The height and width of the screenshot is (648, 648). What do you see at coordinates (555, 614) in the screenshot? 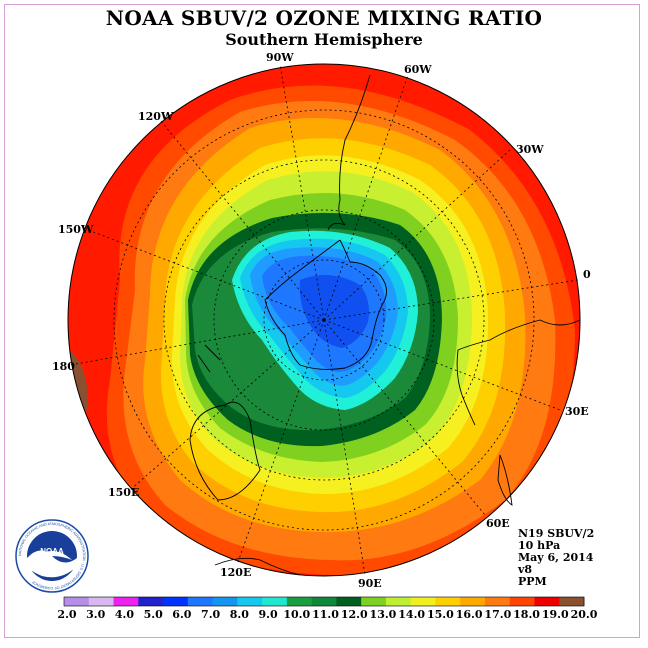
I see `colorbar-tick-label: 19.0` at bounding box center [555, 614].